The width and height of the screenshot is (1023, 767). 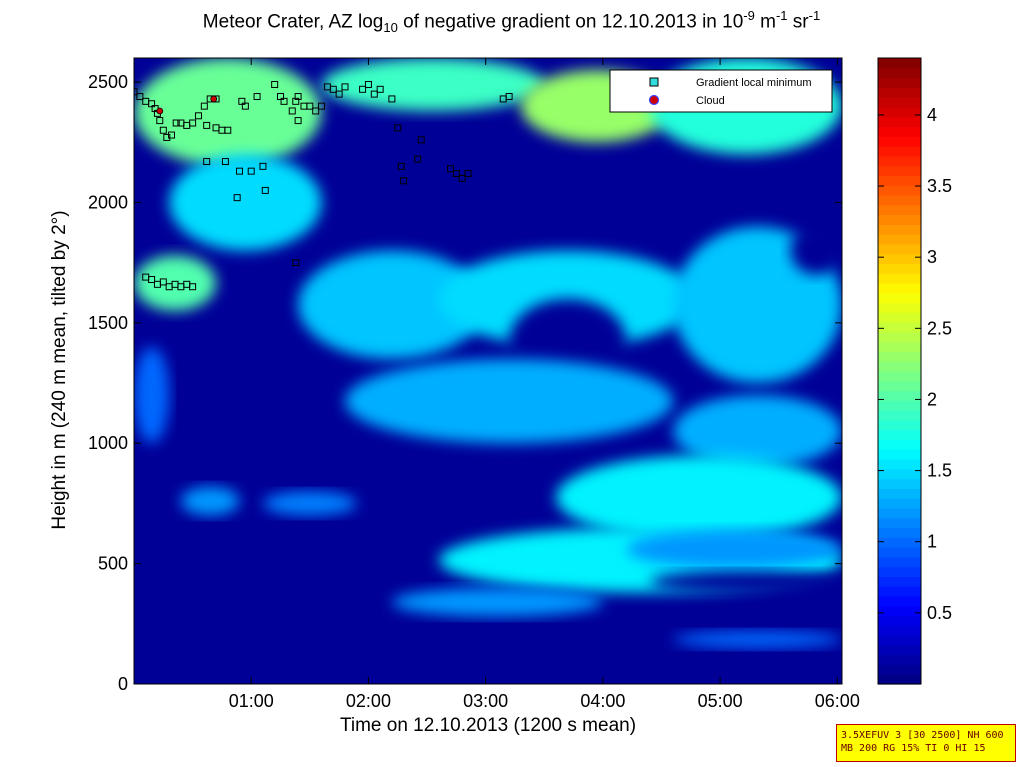 What do you see at coordinates (932, 115) in the screenshot?
I see `colorbar-tick-label: 4` at bounding box center [932, 115].